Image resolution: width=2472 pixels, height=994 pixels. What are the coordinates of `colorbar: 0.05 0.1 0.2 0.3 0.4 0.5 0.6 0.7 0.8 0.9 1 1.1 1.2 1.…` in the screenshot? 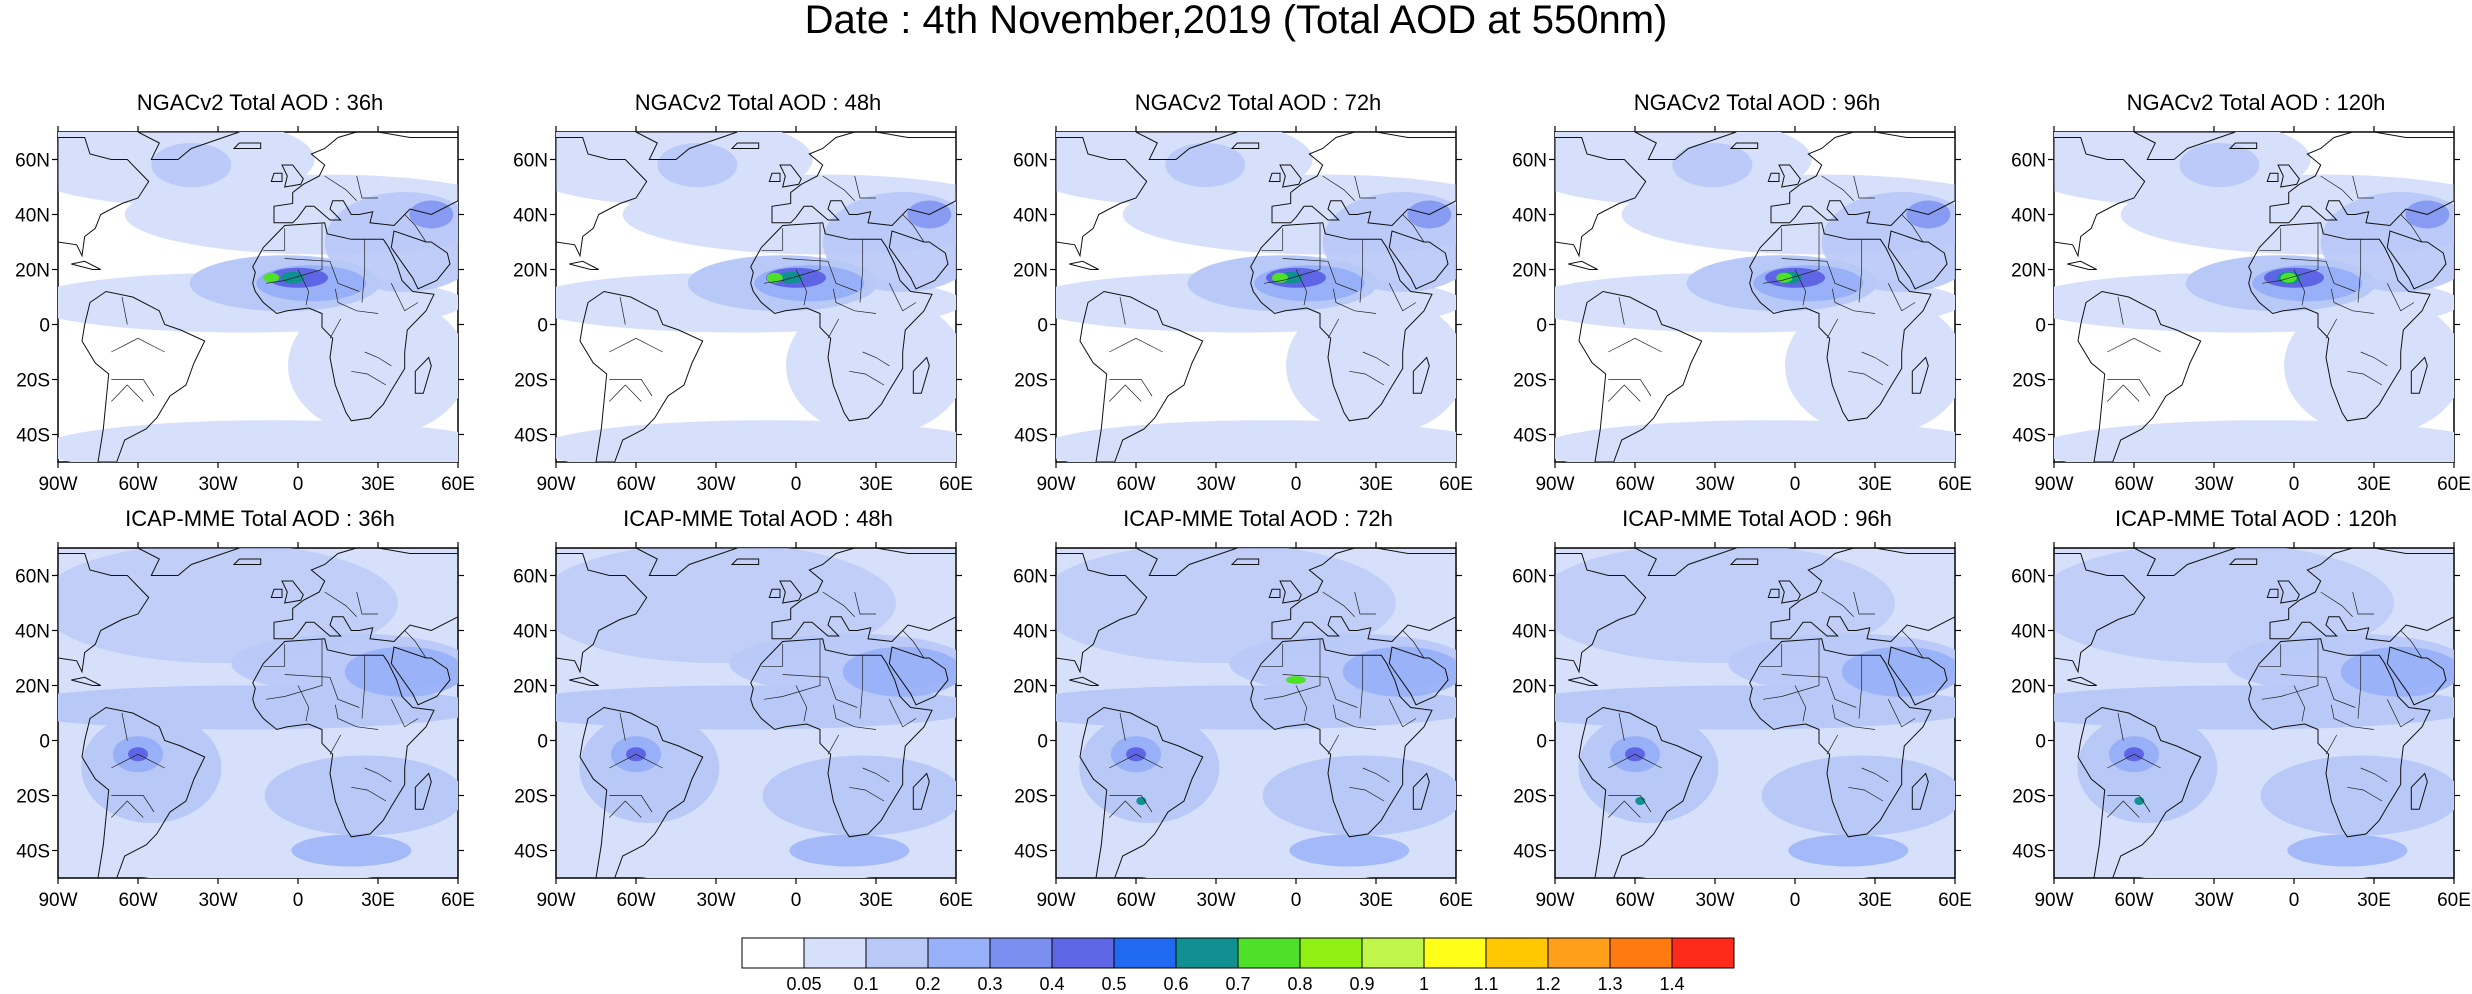 It's located at (1238, 965).